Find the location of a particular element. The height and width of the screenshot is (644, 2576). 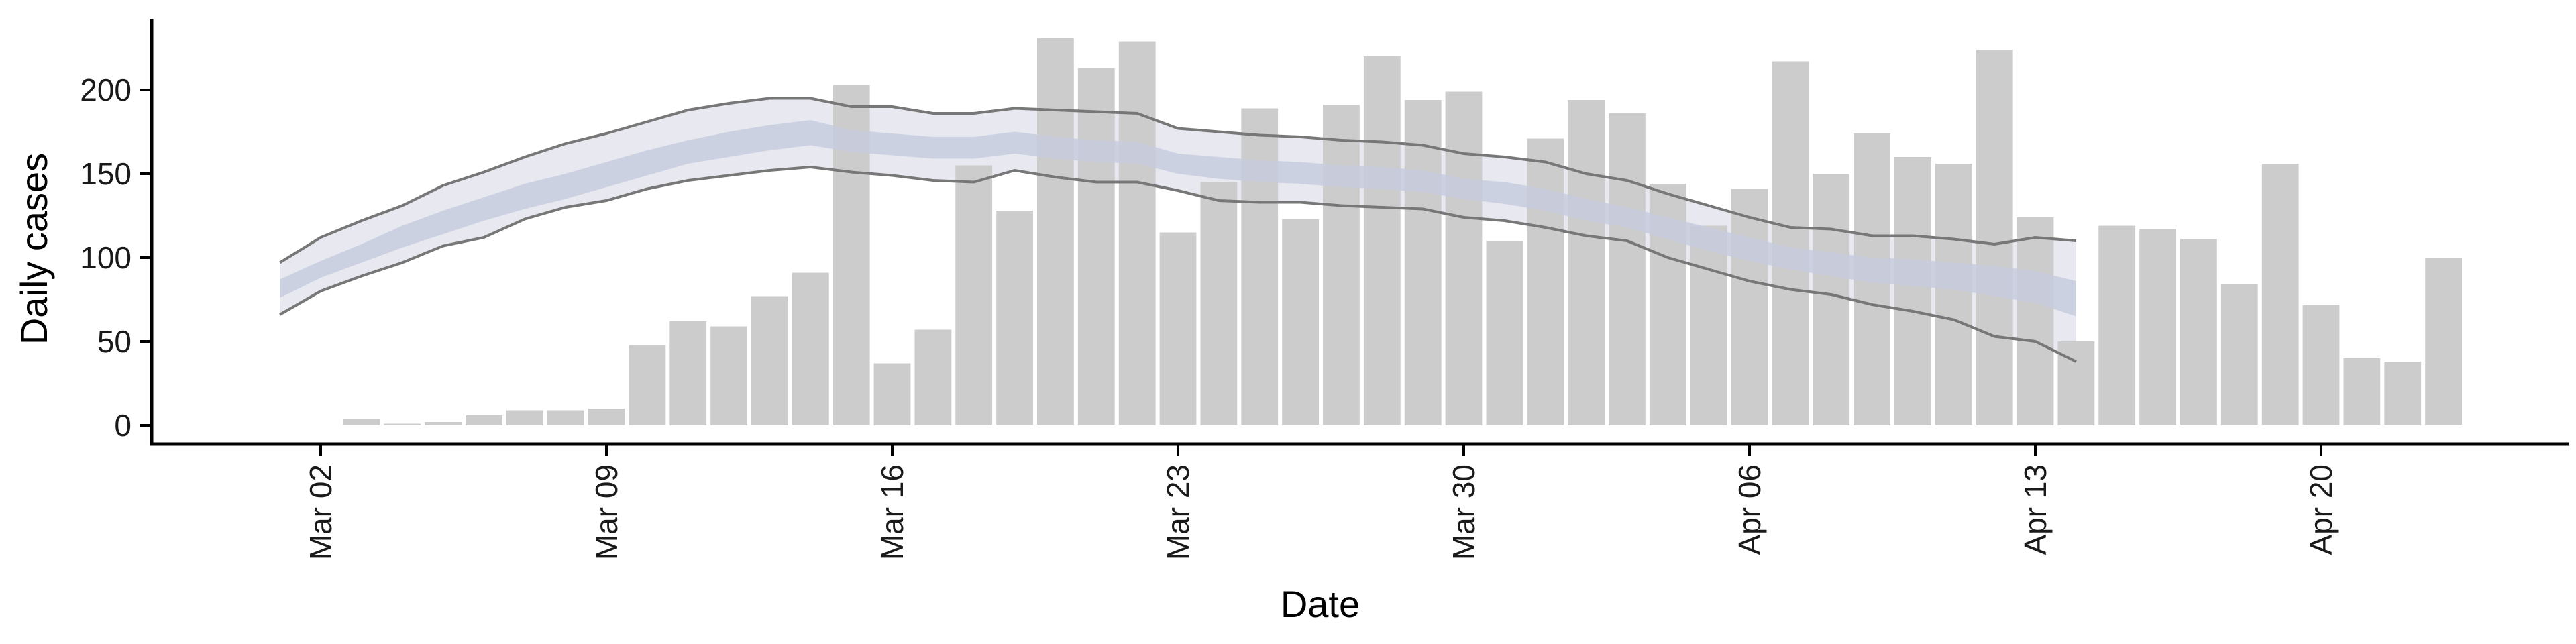

y-axis-ticks: 0 50 100 150 200 is located at coordinates (116, 257).